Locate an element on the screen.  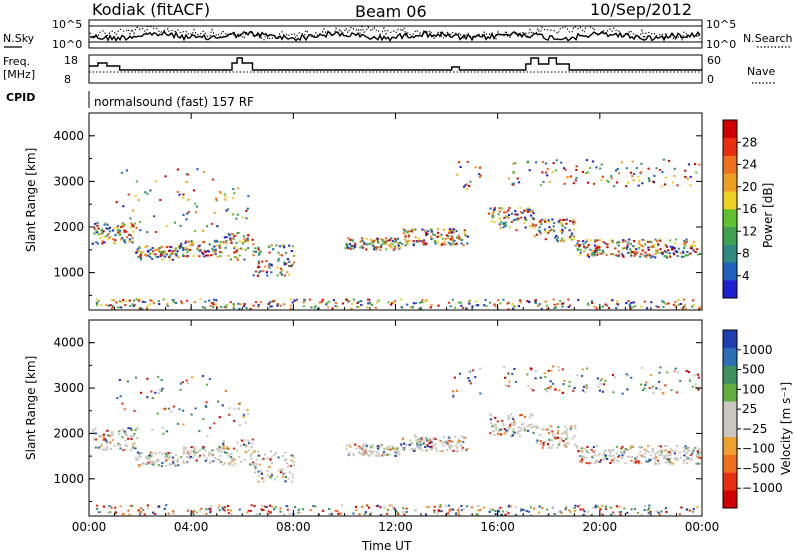
colorbar-tick-label: 12 is located at coordinates (749, 231).